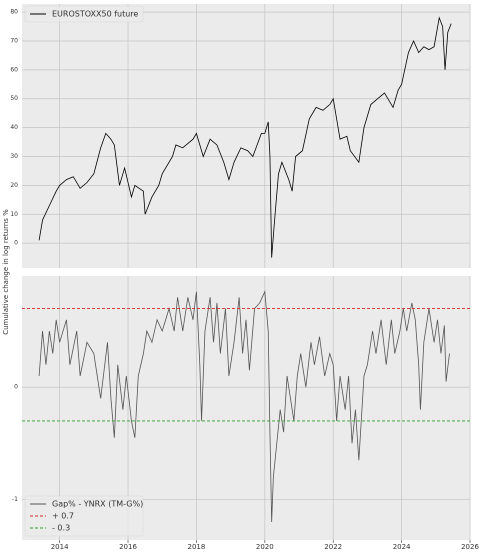  I want to click on legend-label: EUROSTOXX50 future, so click(95, 14).